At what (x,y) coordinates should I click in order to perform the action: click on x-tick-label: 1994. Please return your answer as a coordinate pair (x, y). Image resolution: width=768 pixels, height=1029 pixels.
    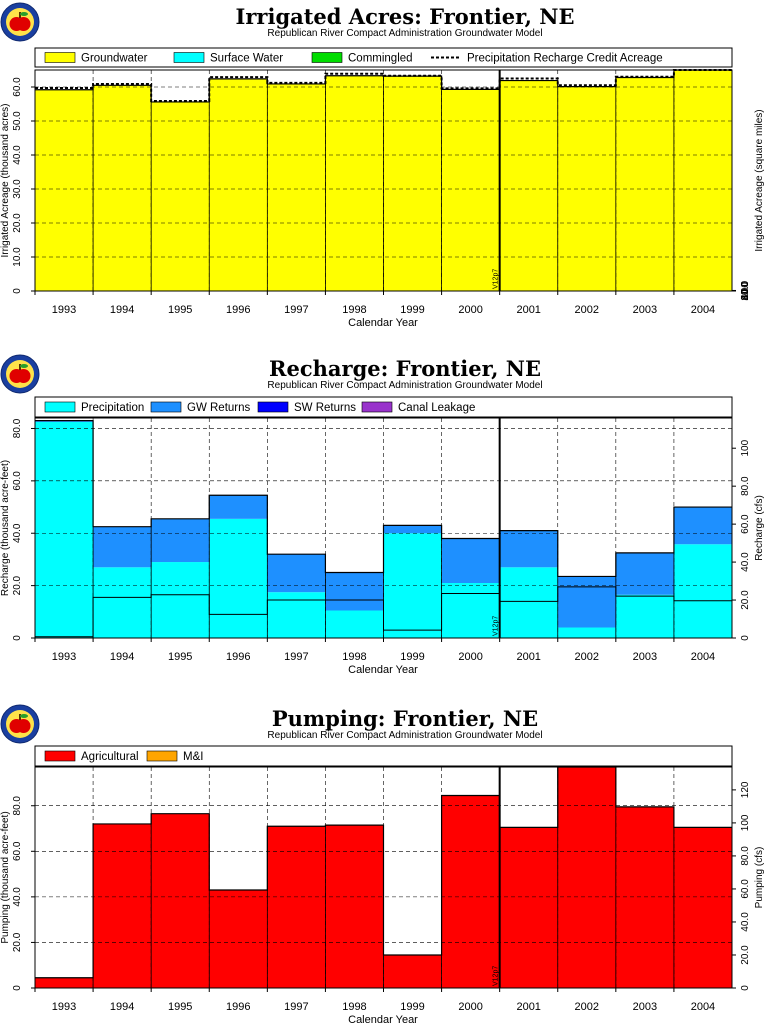
    Looking at the image, I should click on (122, 1007).